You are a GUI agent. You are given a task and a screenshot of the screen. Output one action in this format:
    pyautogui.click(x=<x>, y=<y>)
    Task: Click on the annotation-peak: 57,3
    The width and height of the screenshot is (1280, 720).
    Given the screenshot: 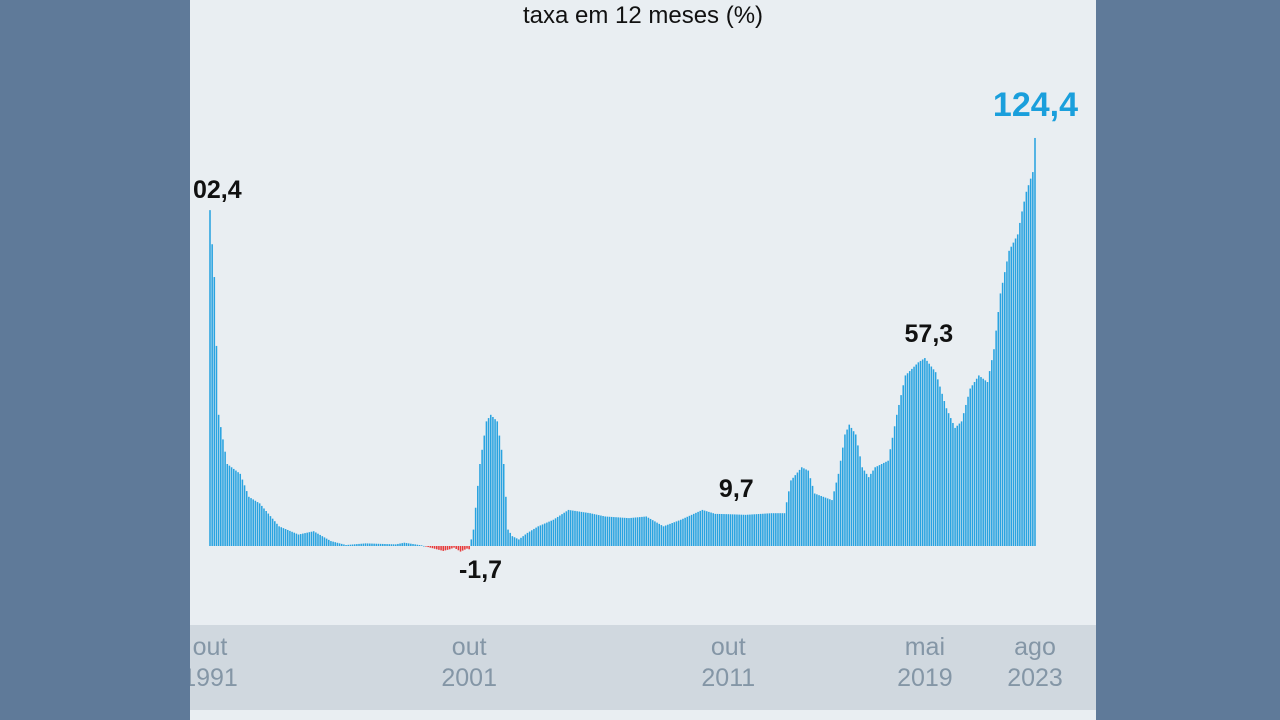 What is the action you would take?
    pyautogui.click(x=929, y=334)
    